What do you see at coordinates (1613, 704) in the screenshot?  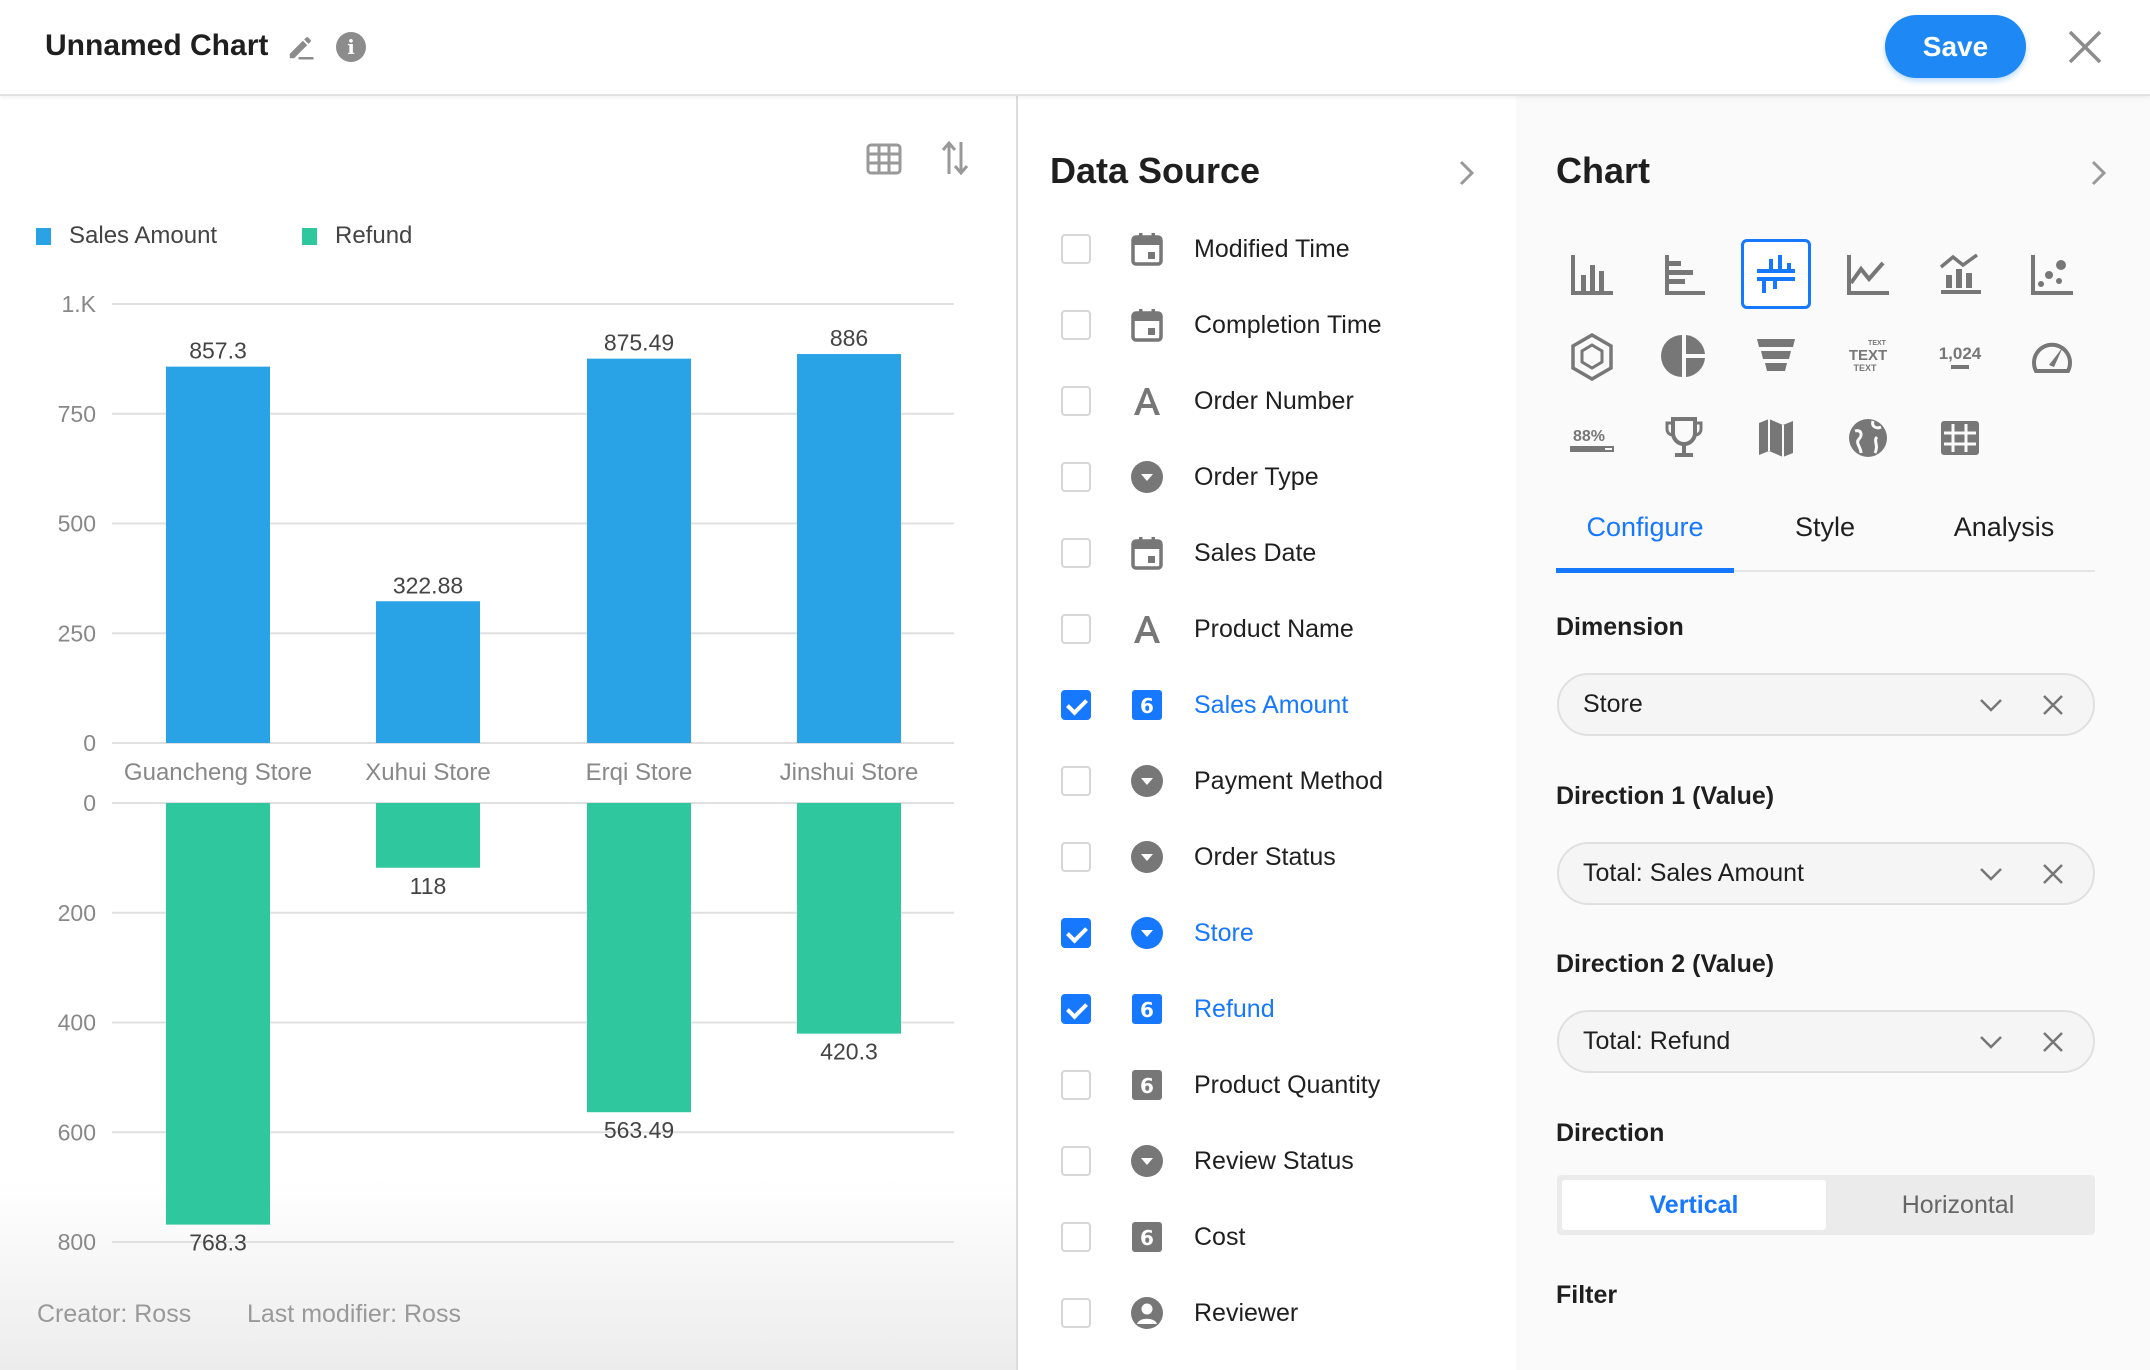 I see `dimension-value: Store` at bounding box center [1613, 704].